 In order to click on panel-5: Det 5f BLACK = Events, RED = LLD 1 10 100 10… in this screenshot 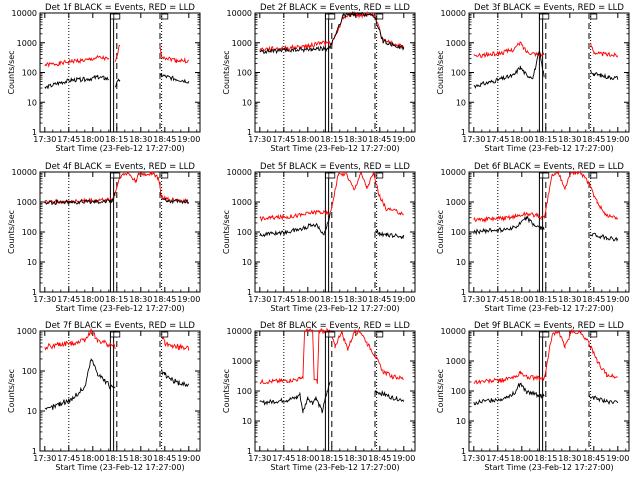, I will do `click(319, 237)`.